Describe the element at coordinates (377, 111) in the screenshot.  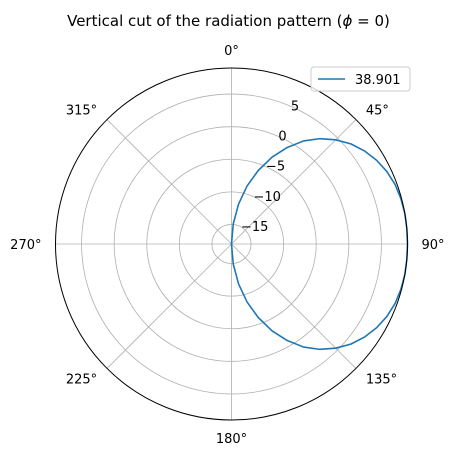
I see `angle-tick-label: 45°` at that location.